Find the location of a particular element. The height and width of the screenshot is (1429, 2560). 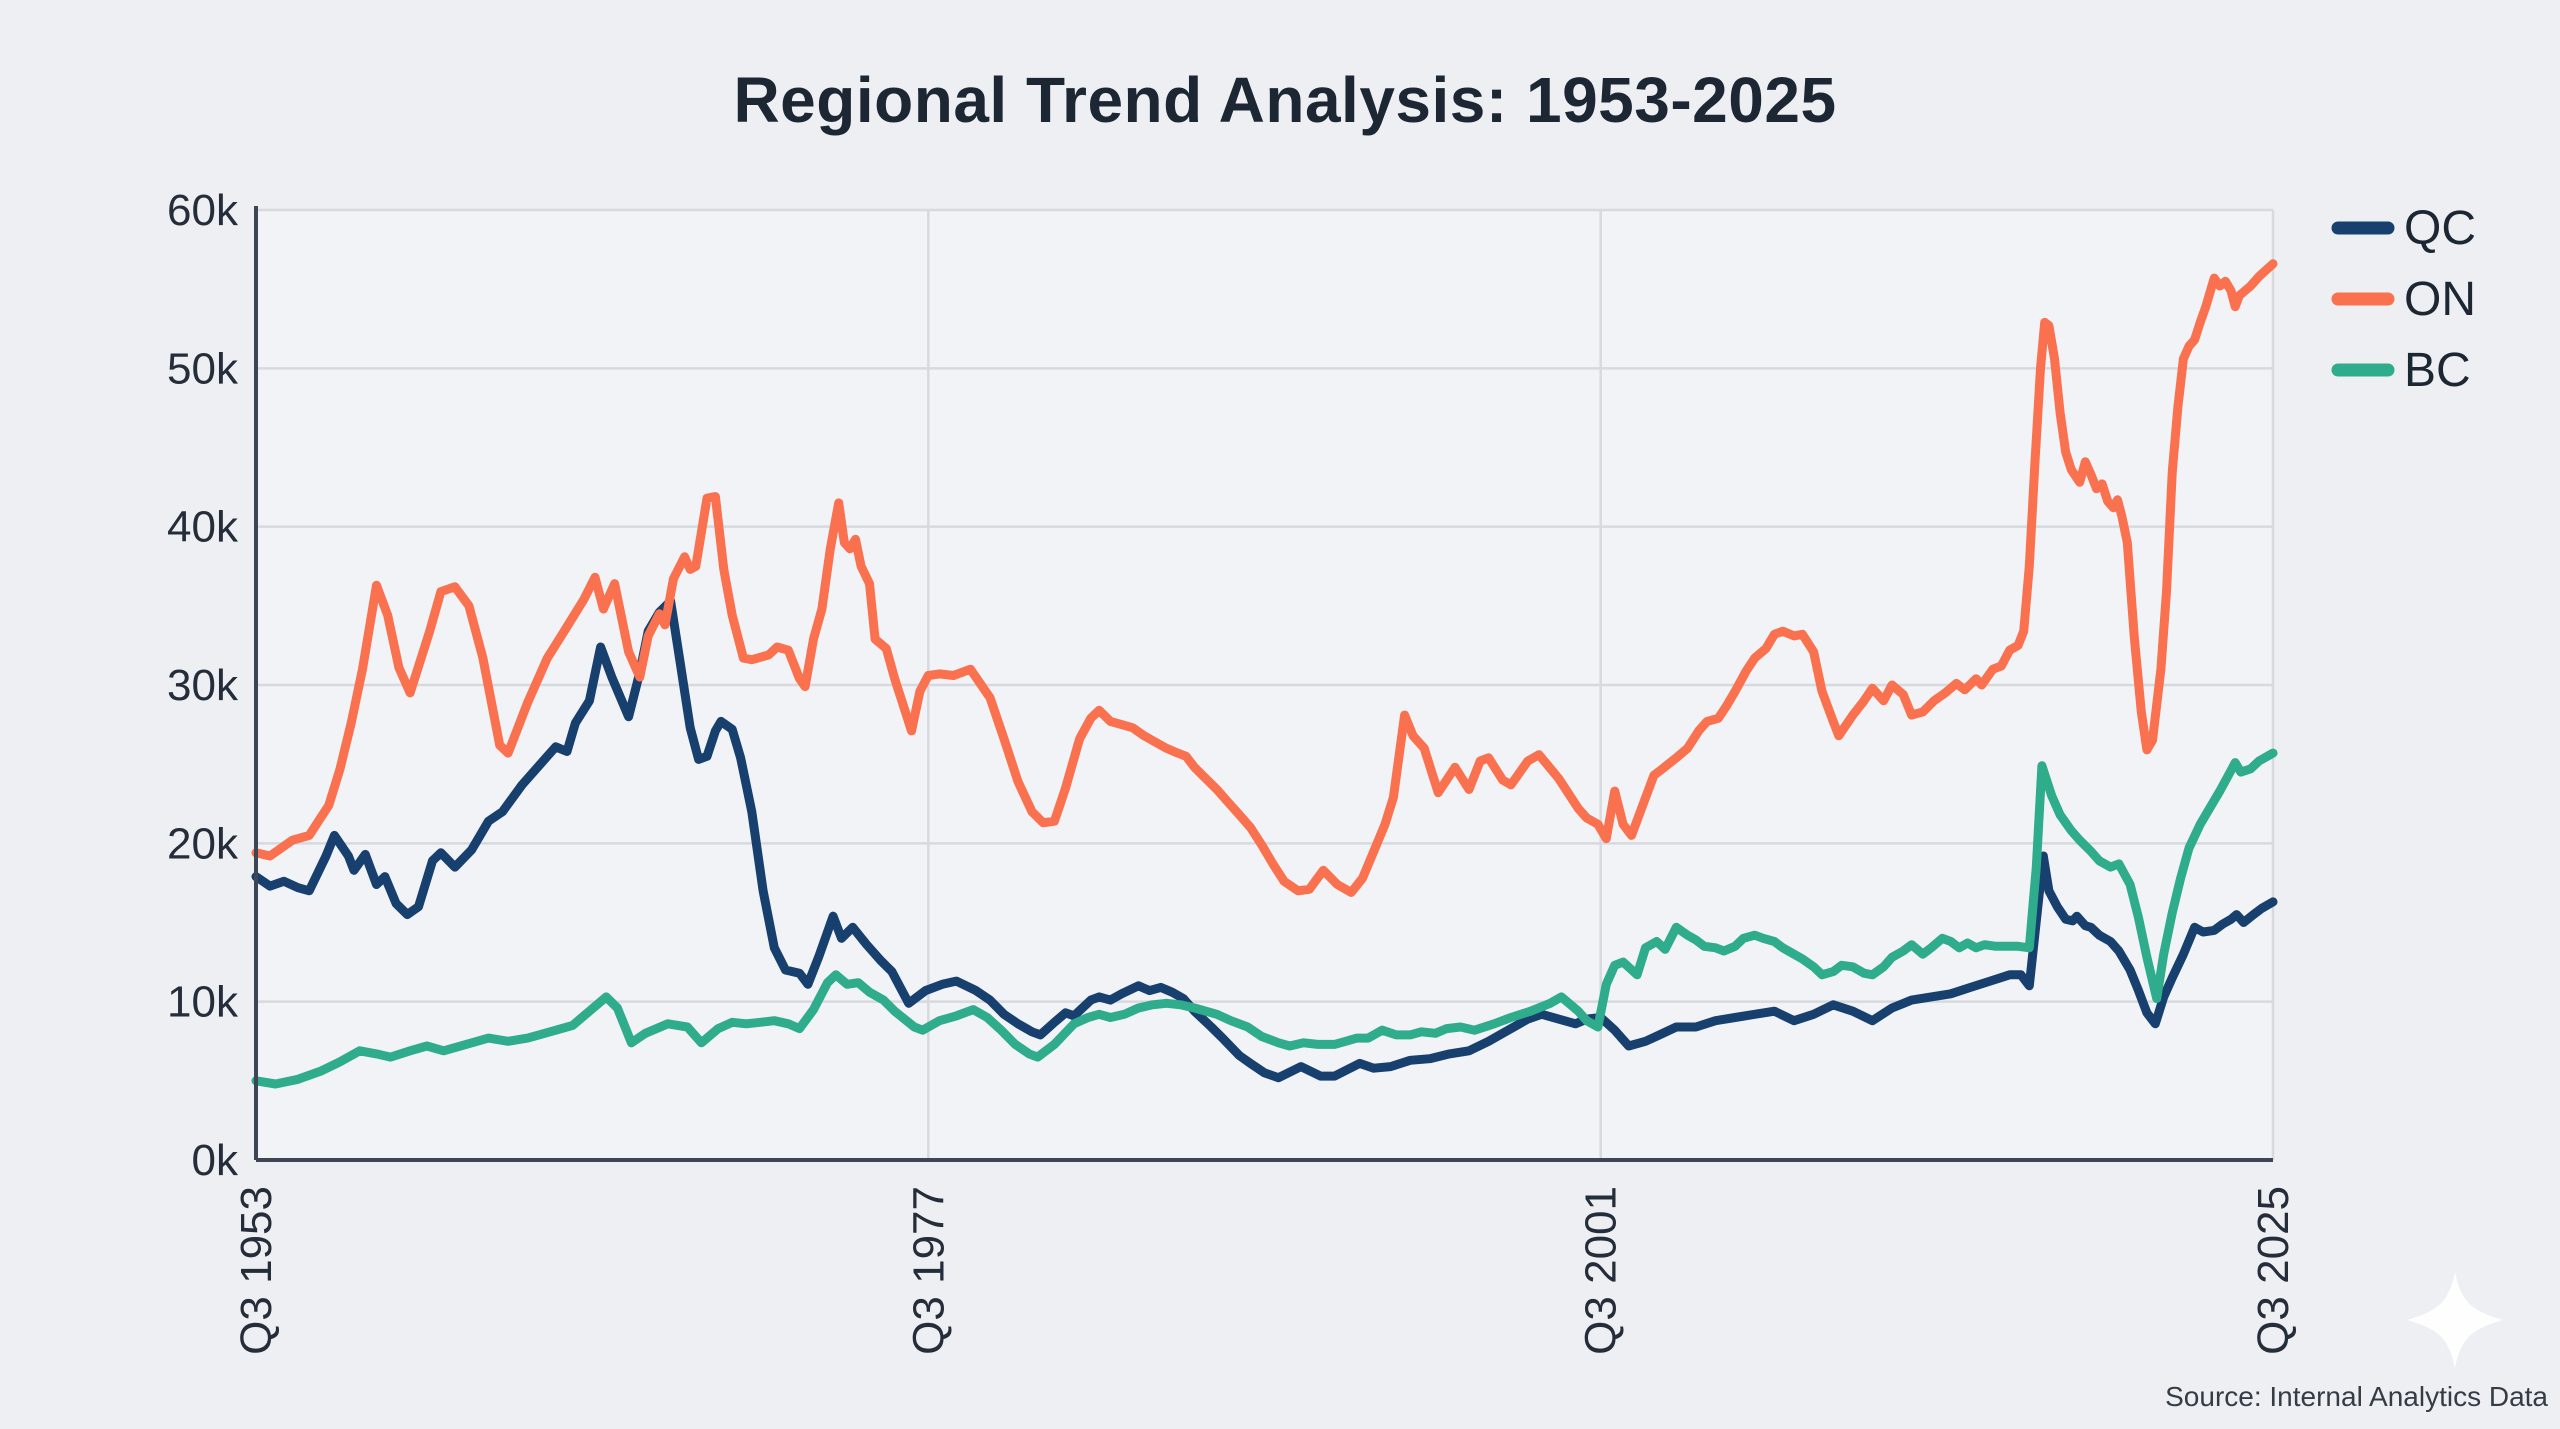

chart-legend: QC ON BC is located at coordinates (2403, 299).